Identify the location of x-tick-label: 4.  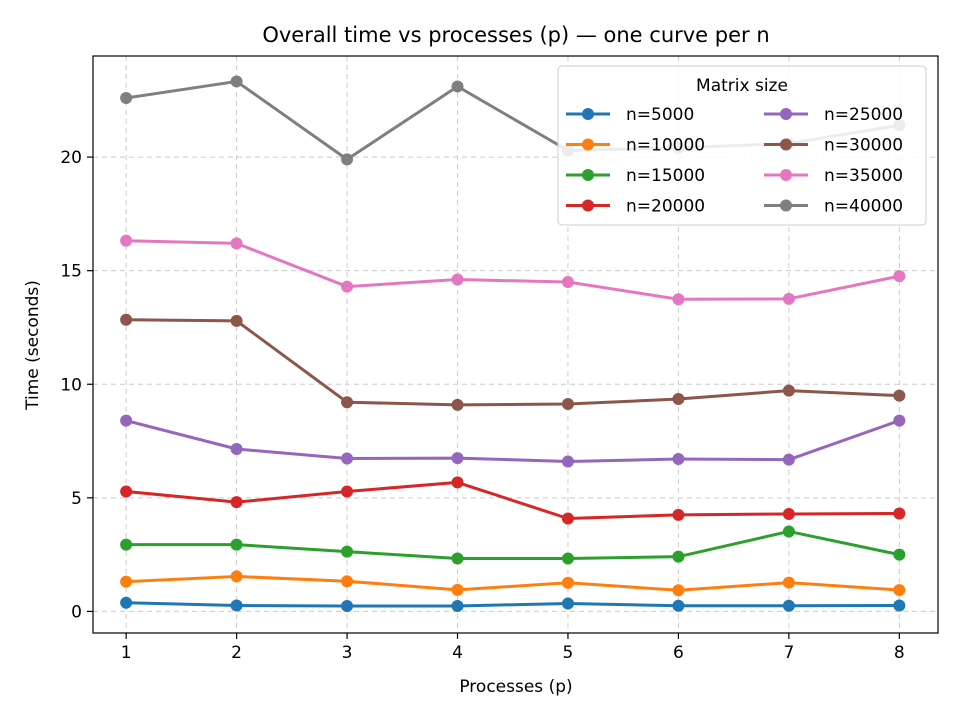
(457, 653).